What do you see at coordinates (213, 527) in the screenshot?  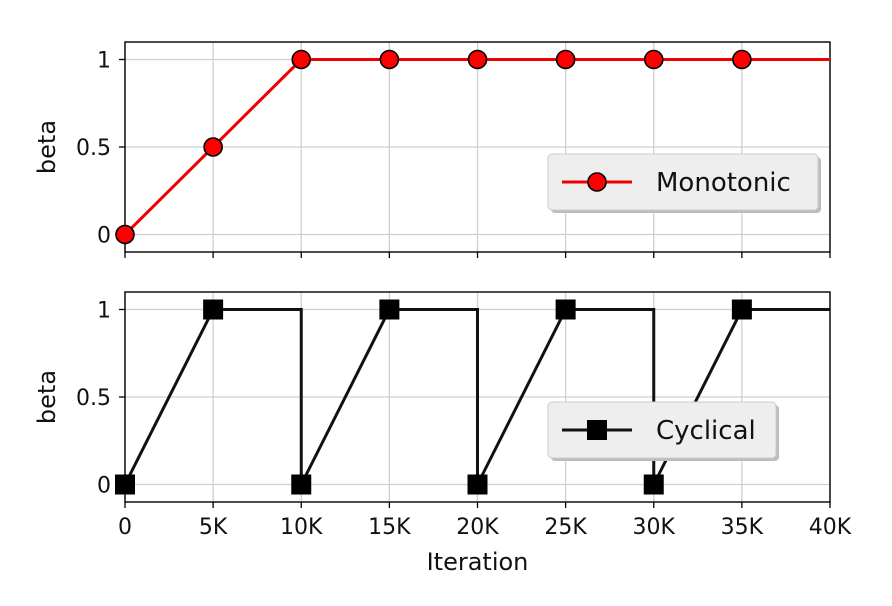 I see `x-tick-label: 5K` at bounding box center [213, 527].